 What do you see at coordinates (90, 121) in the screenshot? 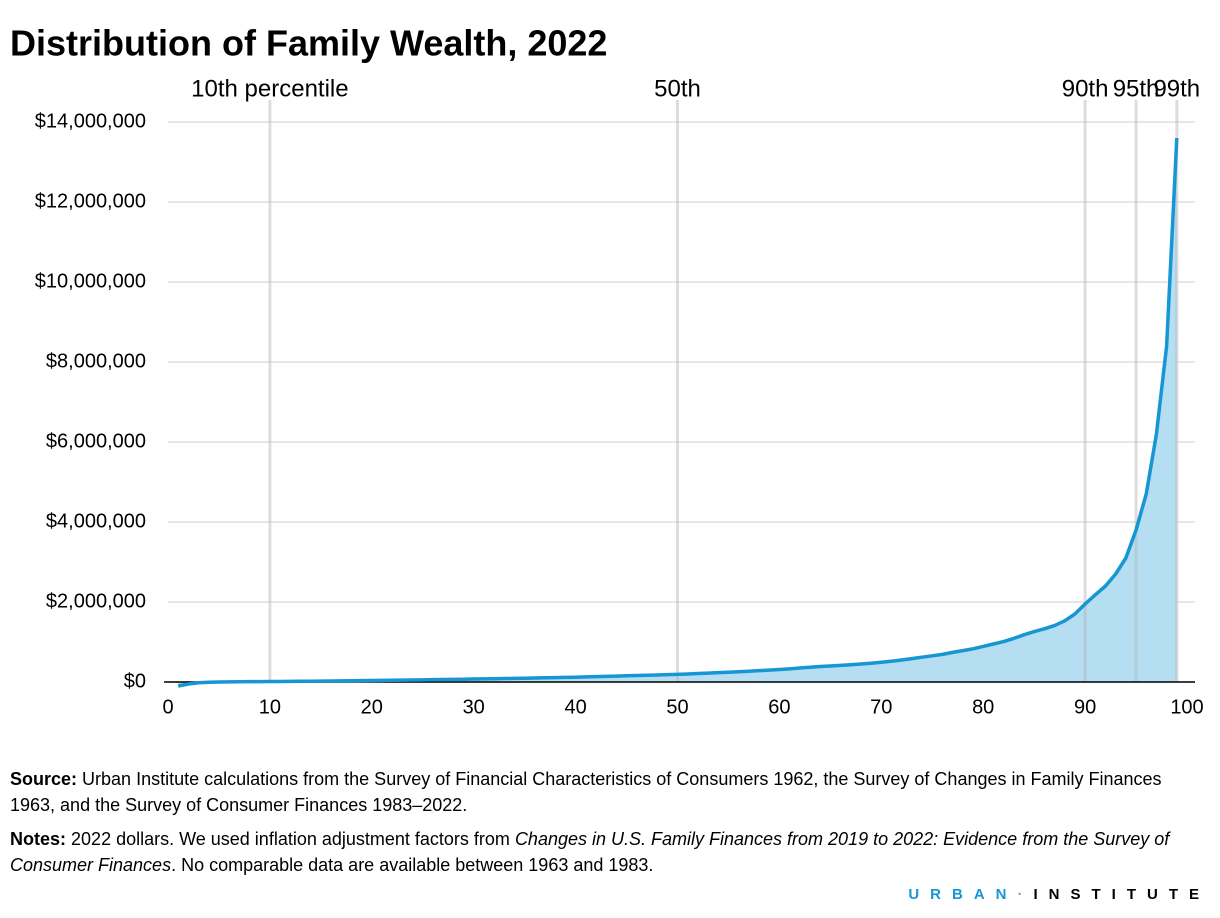
I see `y-tick-label: $14,000,000` at bounding box center [90, 121].